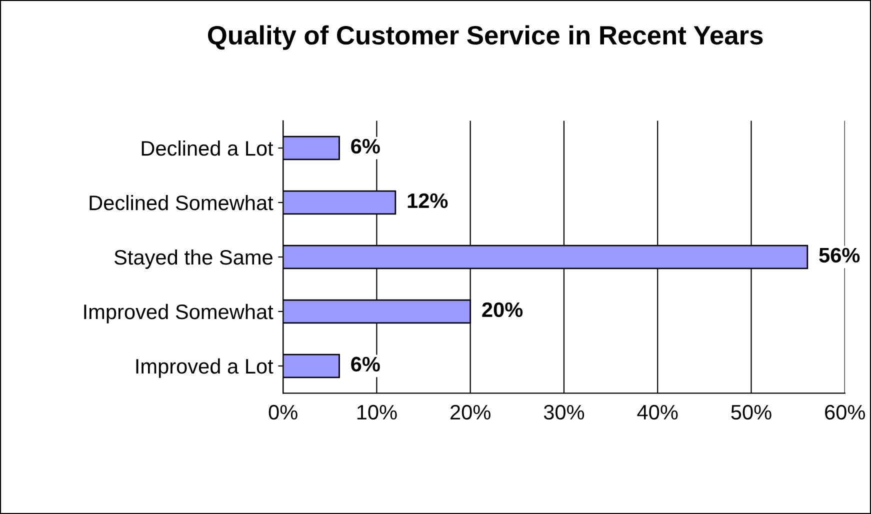 The width and height of the screenshot is (871, 514). I want to click on x-tick-label: 0%, so click(283, 412).